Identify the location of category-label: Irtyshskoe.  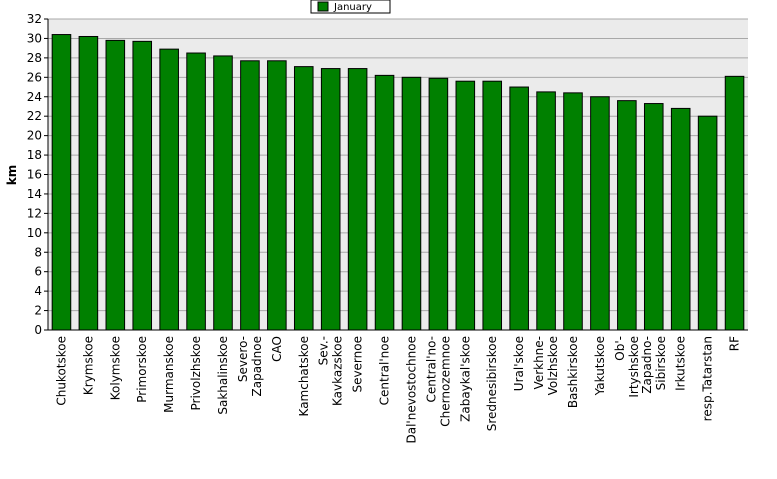
(634, 367).